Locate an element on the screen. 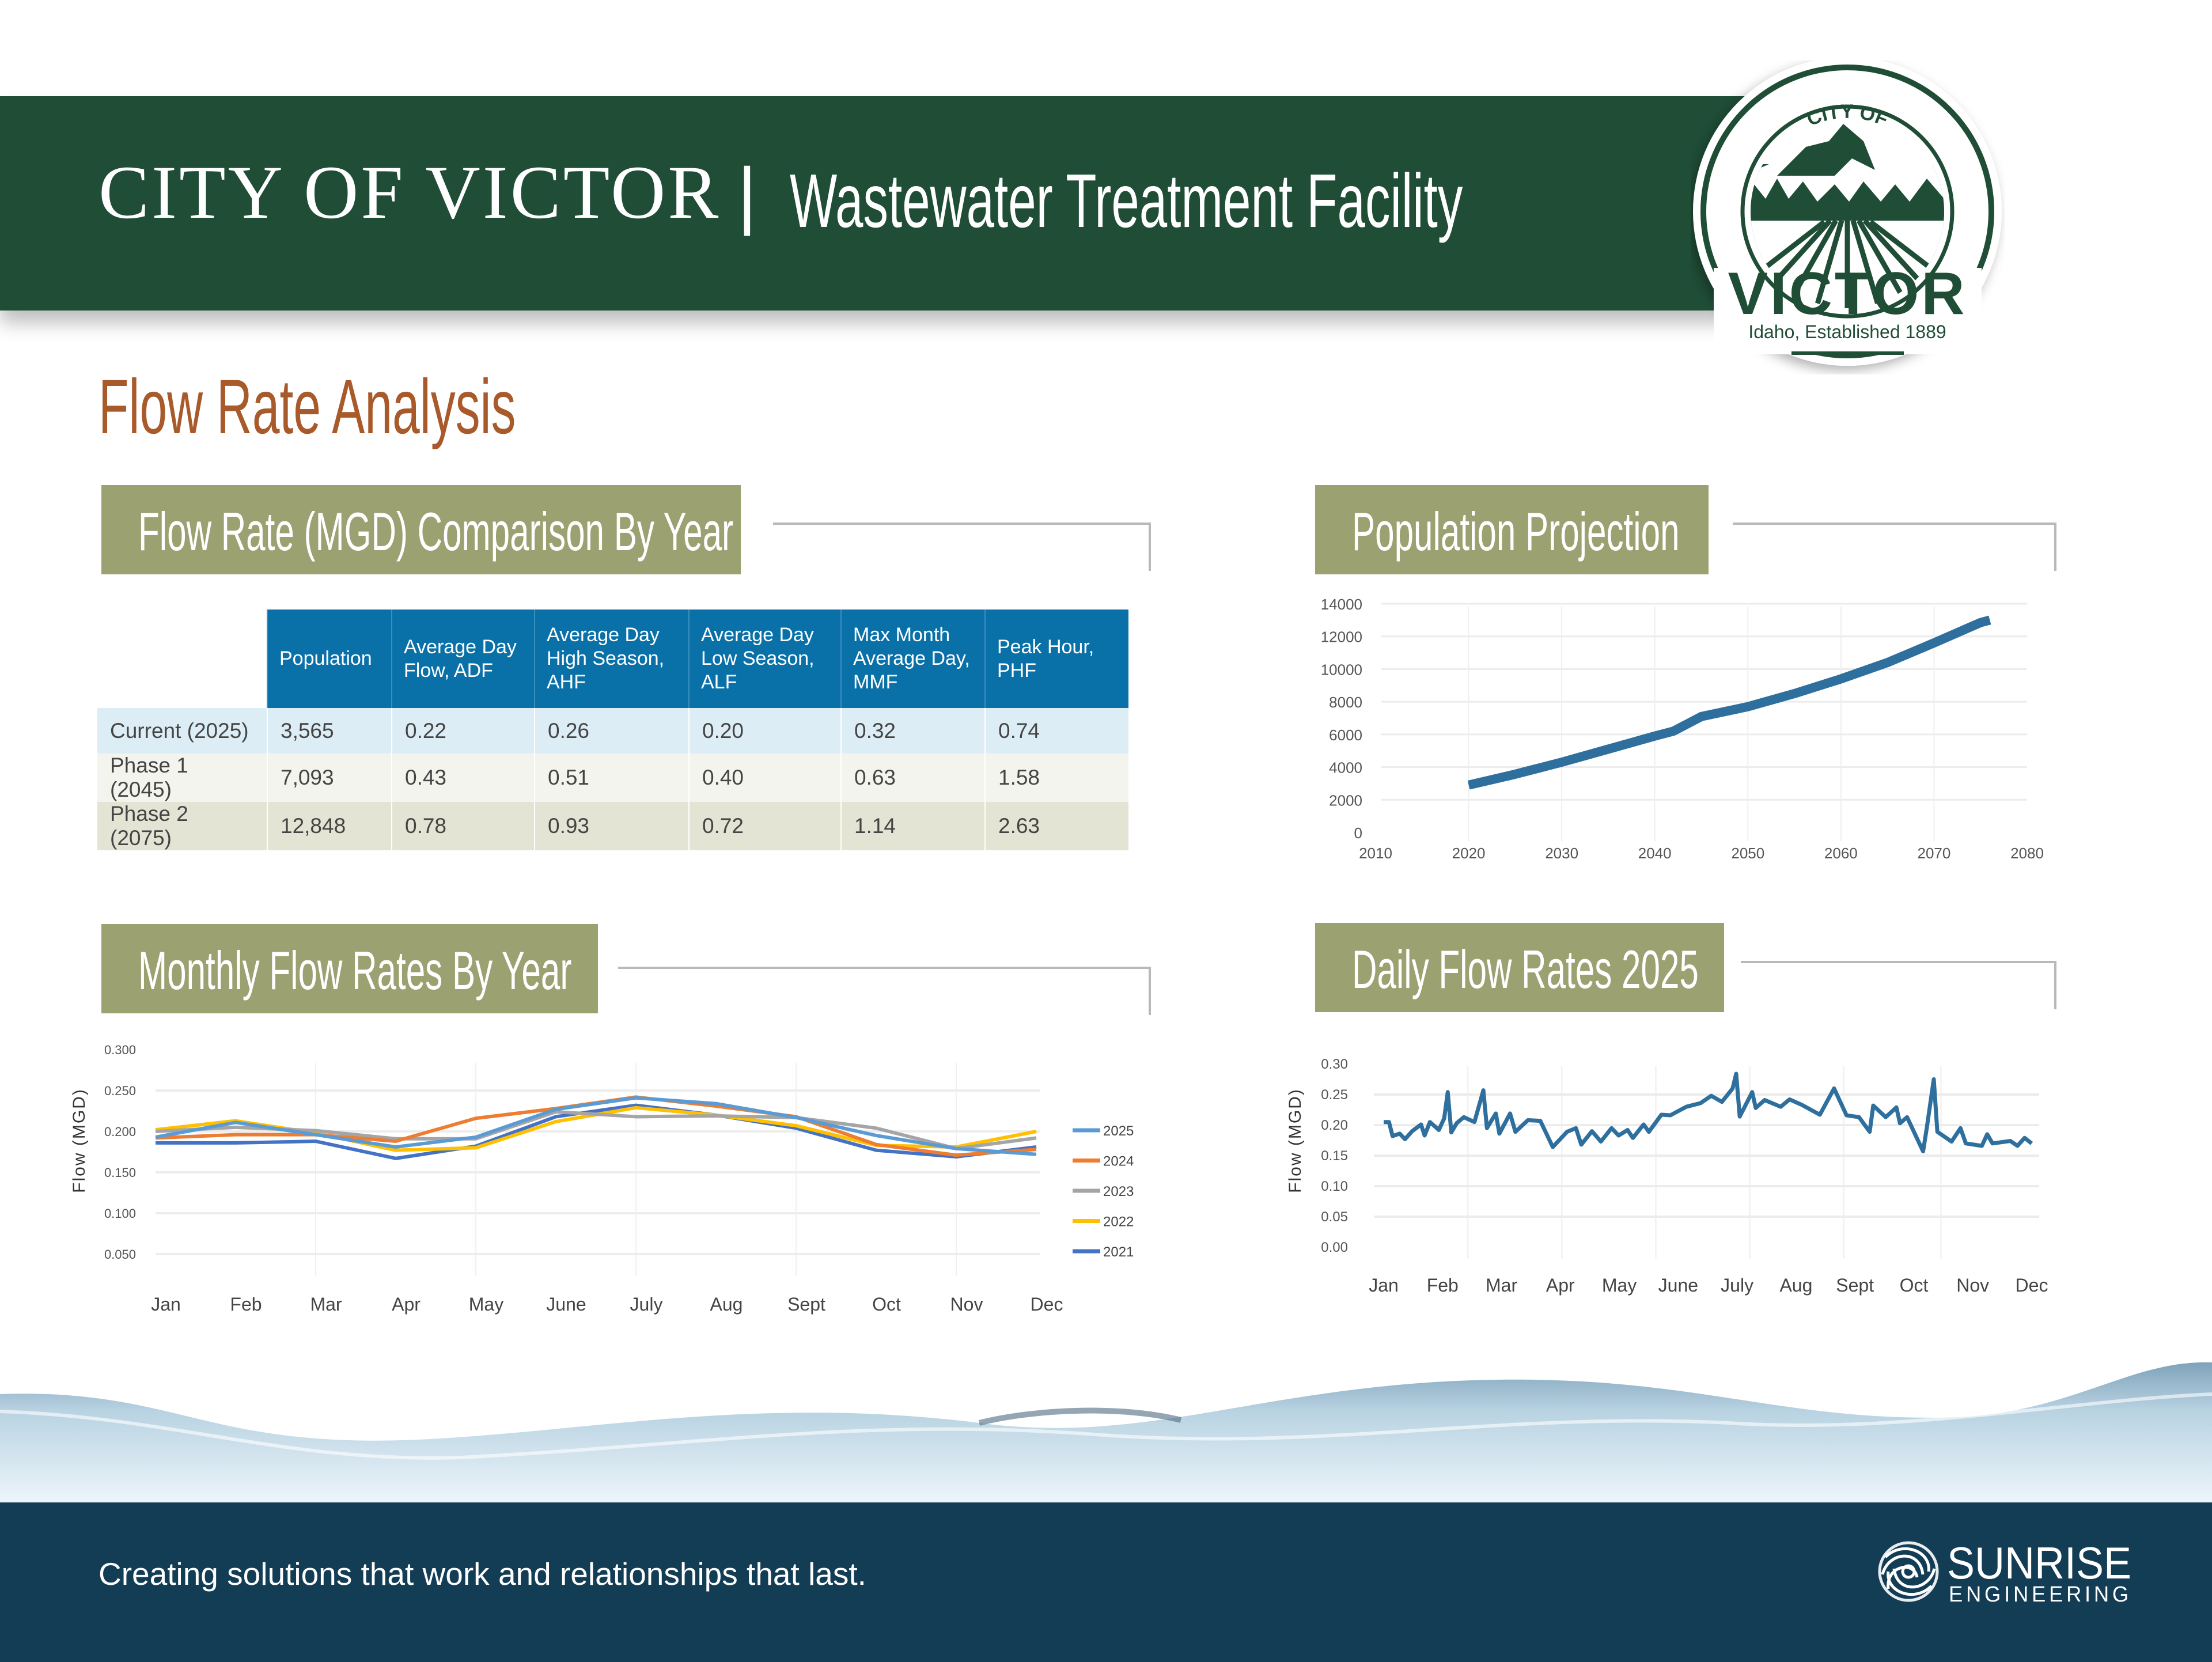 The height and width of the screenshot is (1662, 2212). daily-flow-line is located at coordinates (1708, 1113).